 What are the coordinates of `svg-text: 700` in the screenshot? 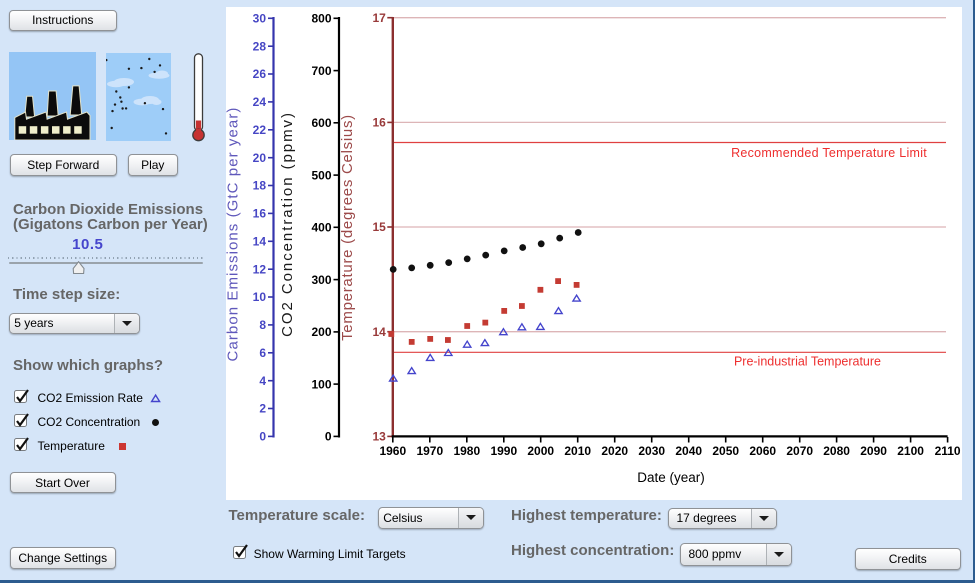 It's located at (321, 71).